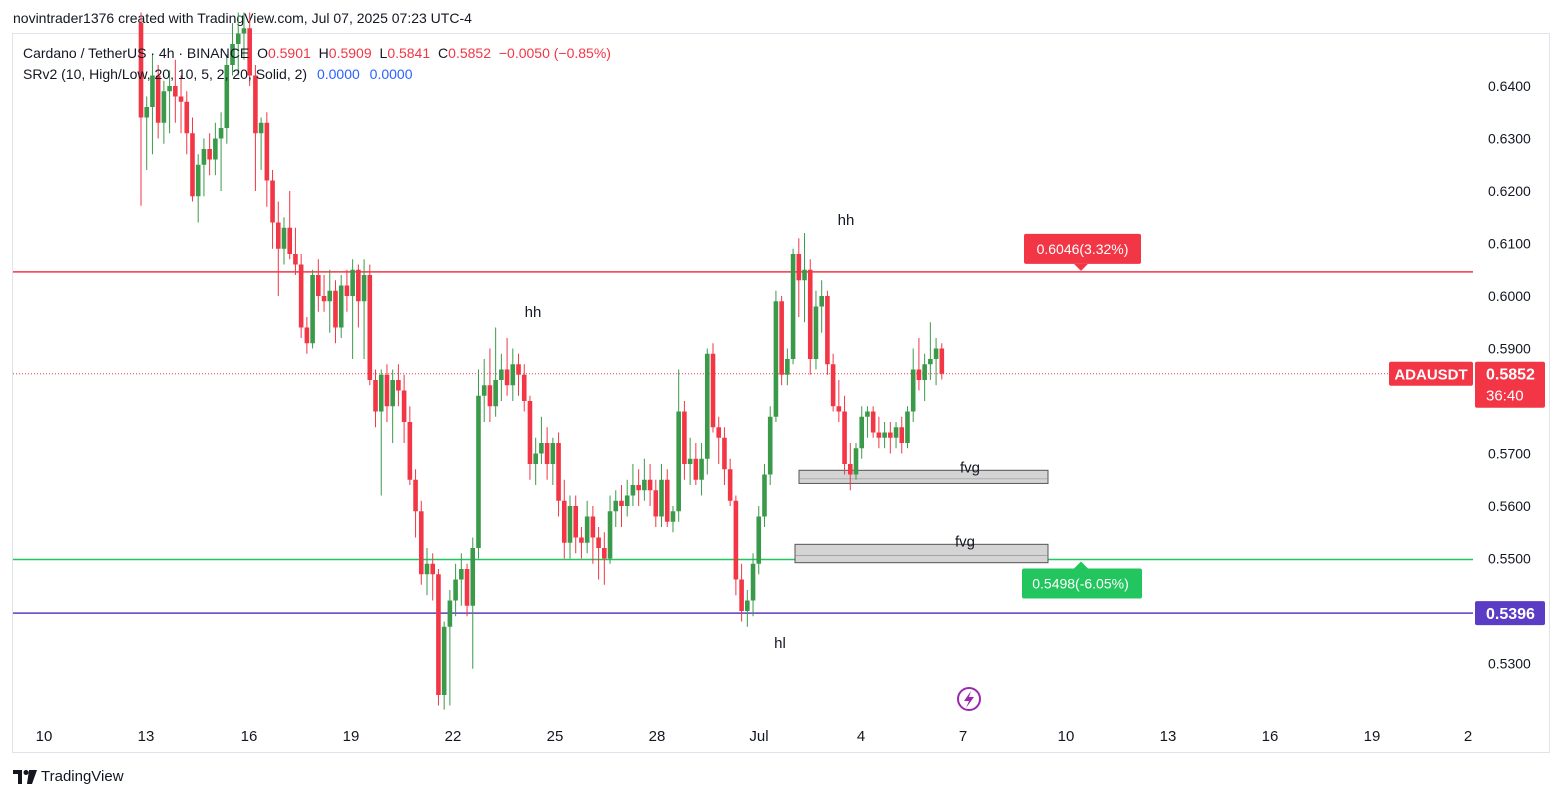 This screenshot has height=799, width=1563. What do you see at coordinates (1509, 349) in the screenshot?
I see `price-tick: 0.5900` at bounding box center [1509, 349].